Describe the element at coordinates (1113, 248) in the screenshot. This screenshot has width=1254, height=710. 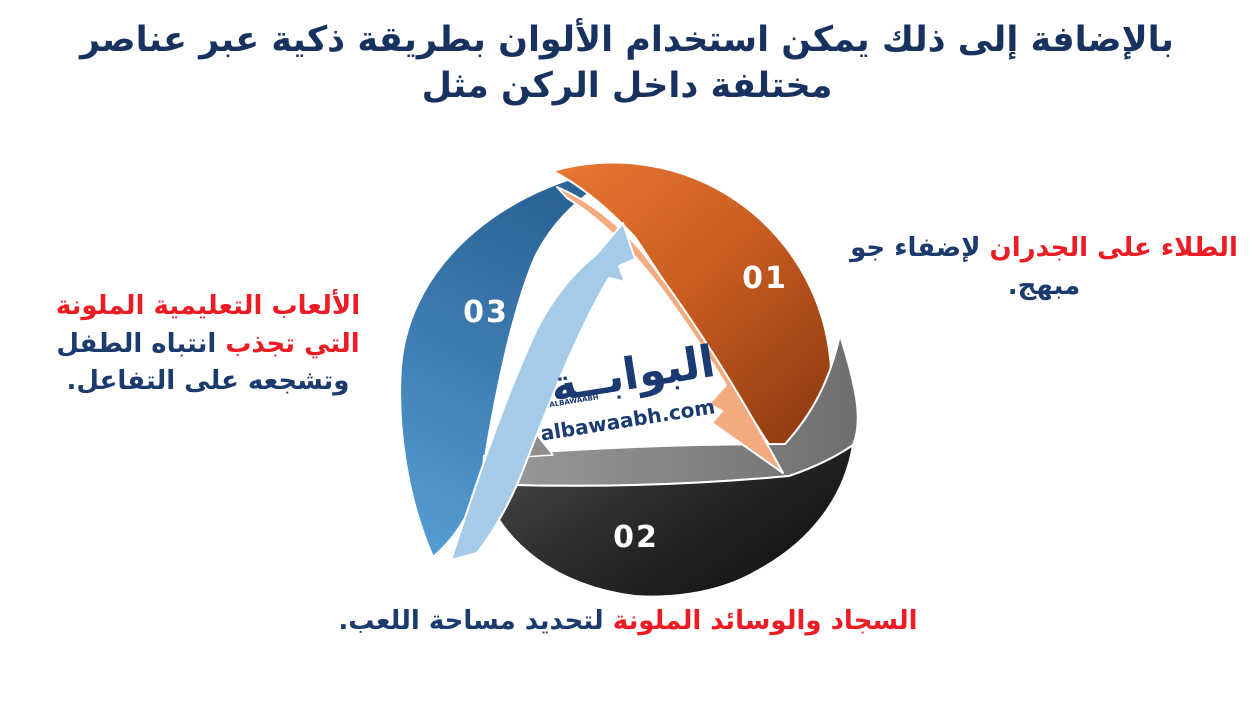
I see `note-01-highlight: الطلاء على الجدران` at that location.